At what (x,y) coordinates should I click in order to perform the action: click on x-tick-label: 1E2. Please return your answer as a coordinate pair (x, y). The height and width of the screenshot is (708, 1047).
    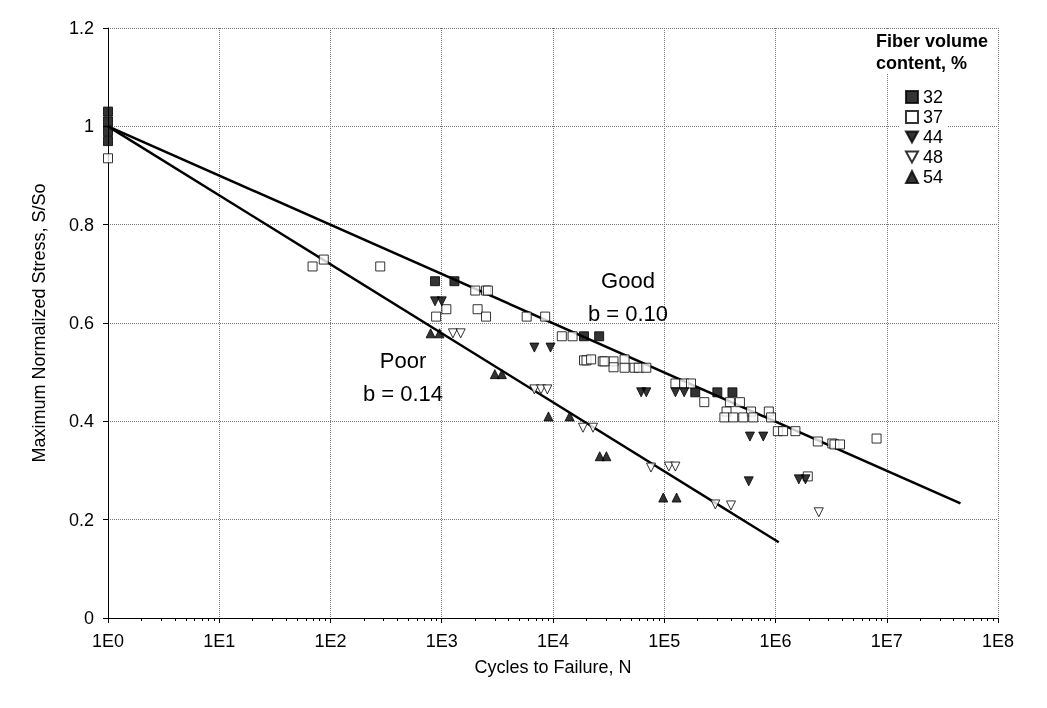
    Looking at the image, I should click on (330, 641).